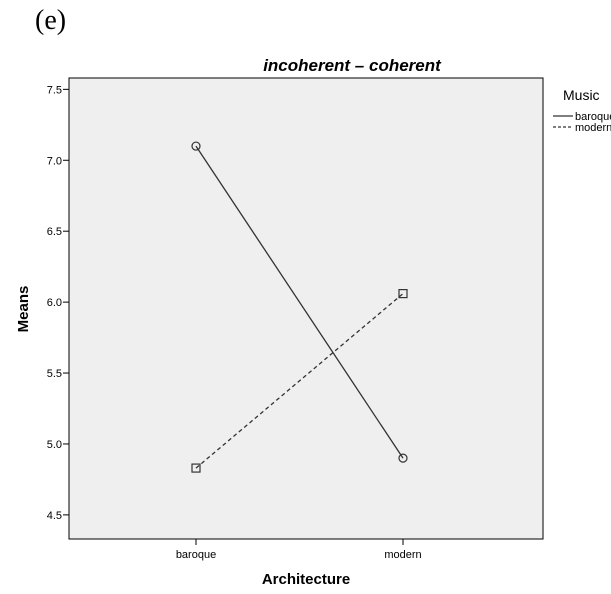  What do you see at coordinates (54, 374) in the screenshot?
I see `y-tick-label: 5.5` at bounding box center [54, 374].